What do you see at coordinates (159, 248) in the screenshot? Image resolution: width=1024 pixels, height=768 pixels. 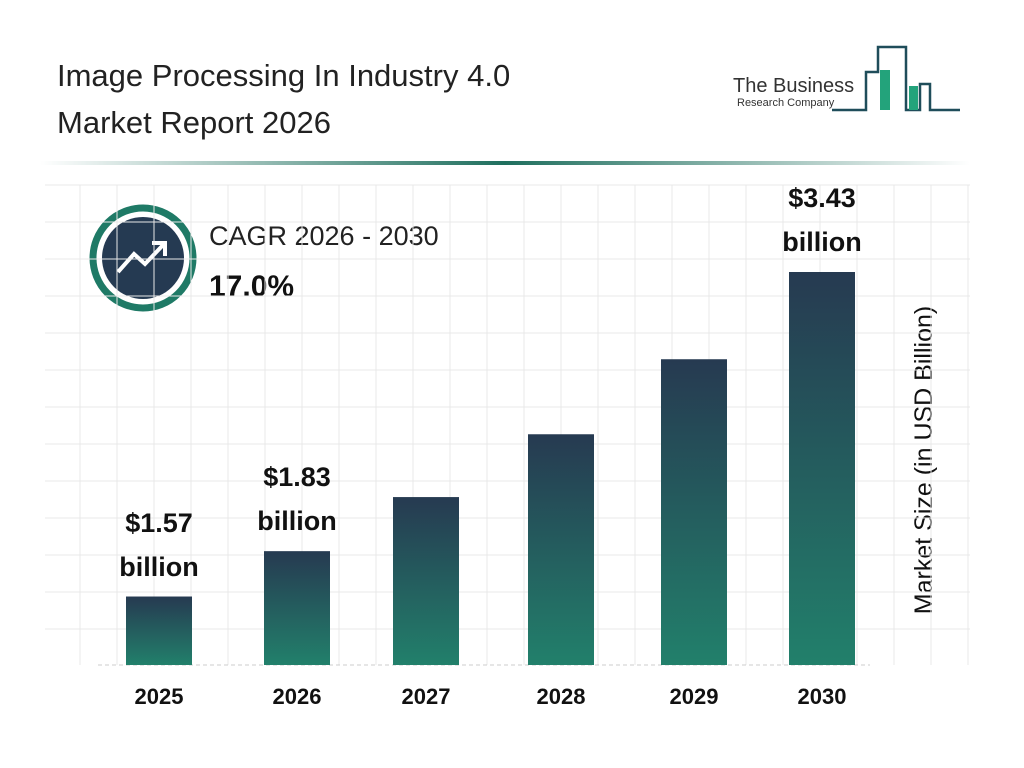 I see `cagr-arrow` at bounding box center [159, 248].